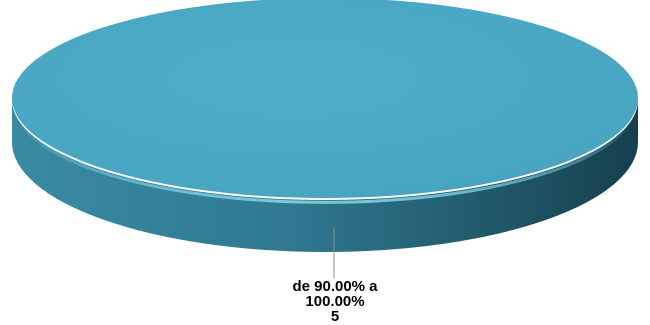  I want to click on slice-data-label: de 90.00% a 100.00% 5, so click(335, 301).